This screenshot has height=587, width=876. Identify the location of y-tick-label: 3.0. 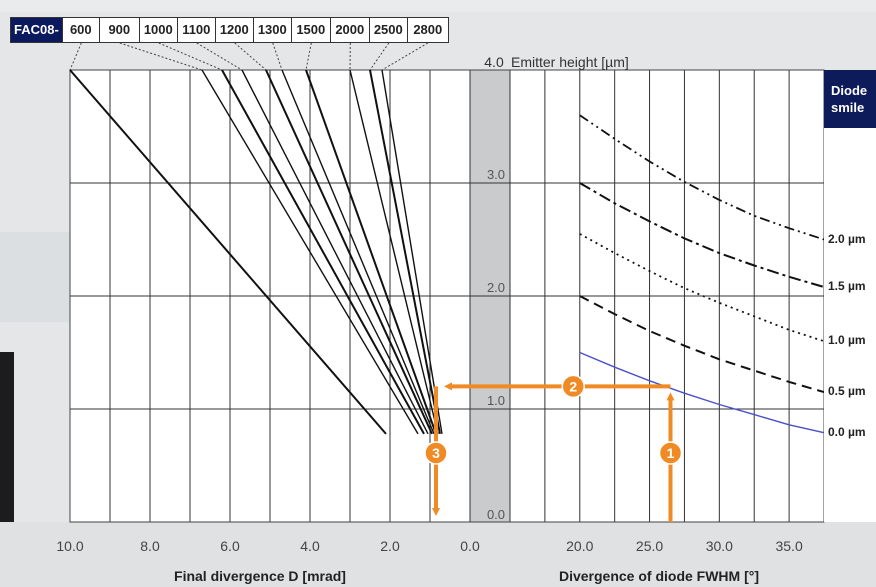
(496, 174).